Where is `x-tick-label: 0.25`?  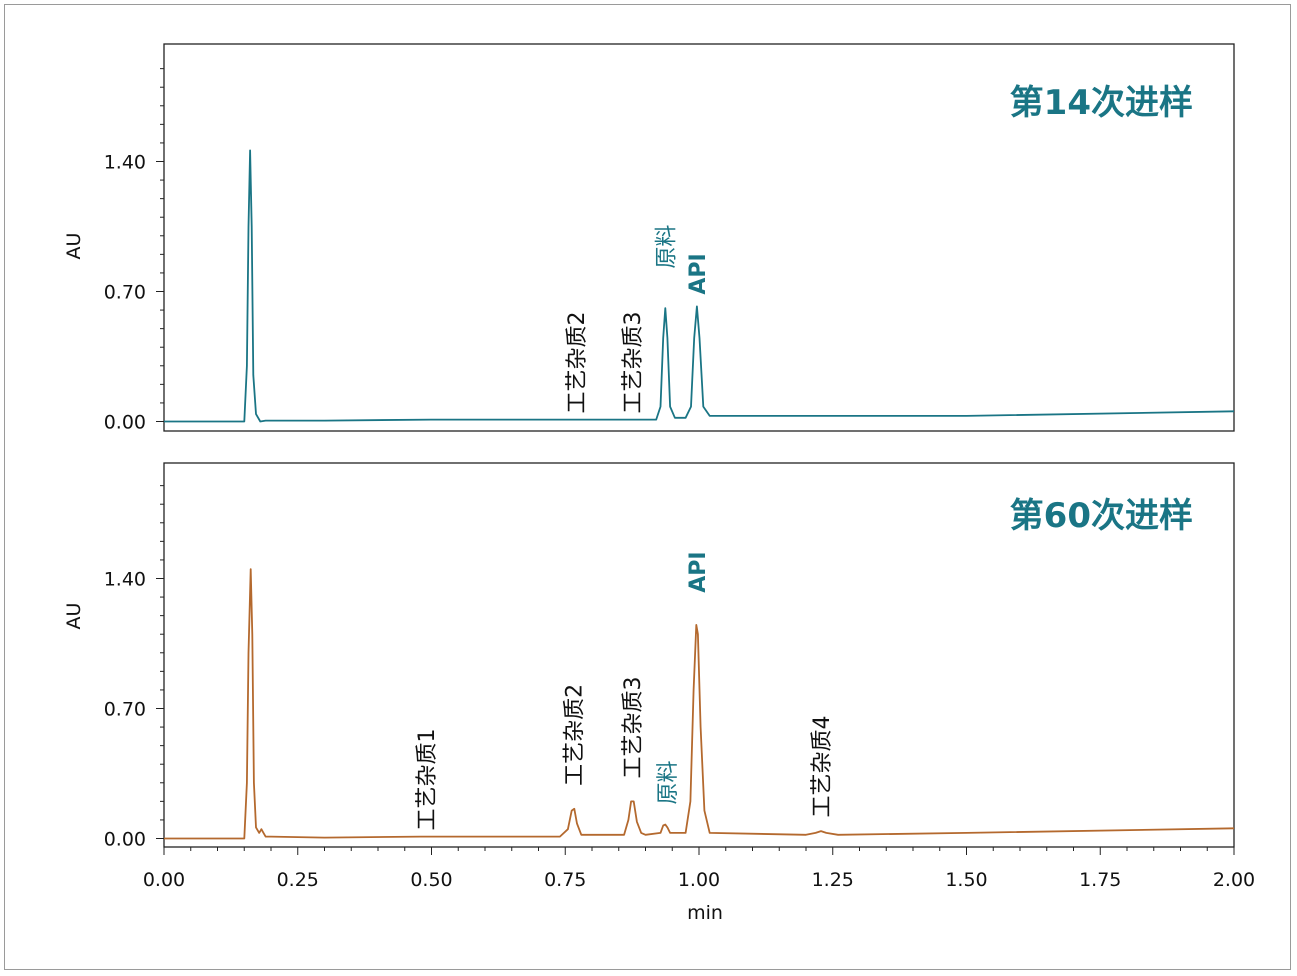
x-tick-label: 0.25 is located at coordinates (298, 880).